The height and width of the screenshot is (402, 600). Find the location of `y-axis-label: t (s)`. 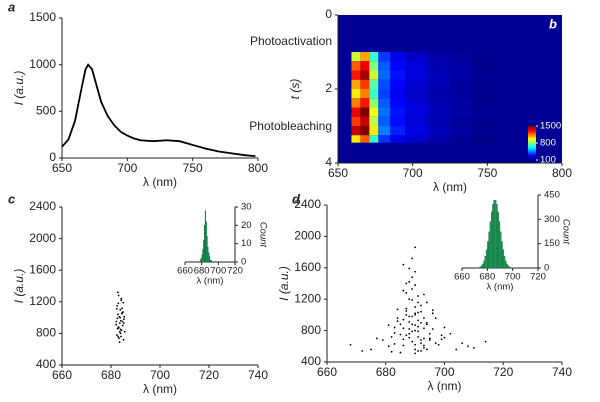

y-axis-label: t (s) is located at coordinates (295, 89).